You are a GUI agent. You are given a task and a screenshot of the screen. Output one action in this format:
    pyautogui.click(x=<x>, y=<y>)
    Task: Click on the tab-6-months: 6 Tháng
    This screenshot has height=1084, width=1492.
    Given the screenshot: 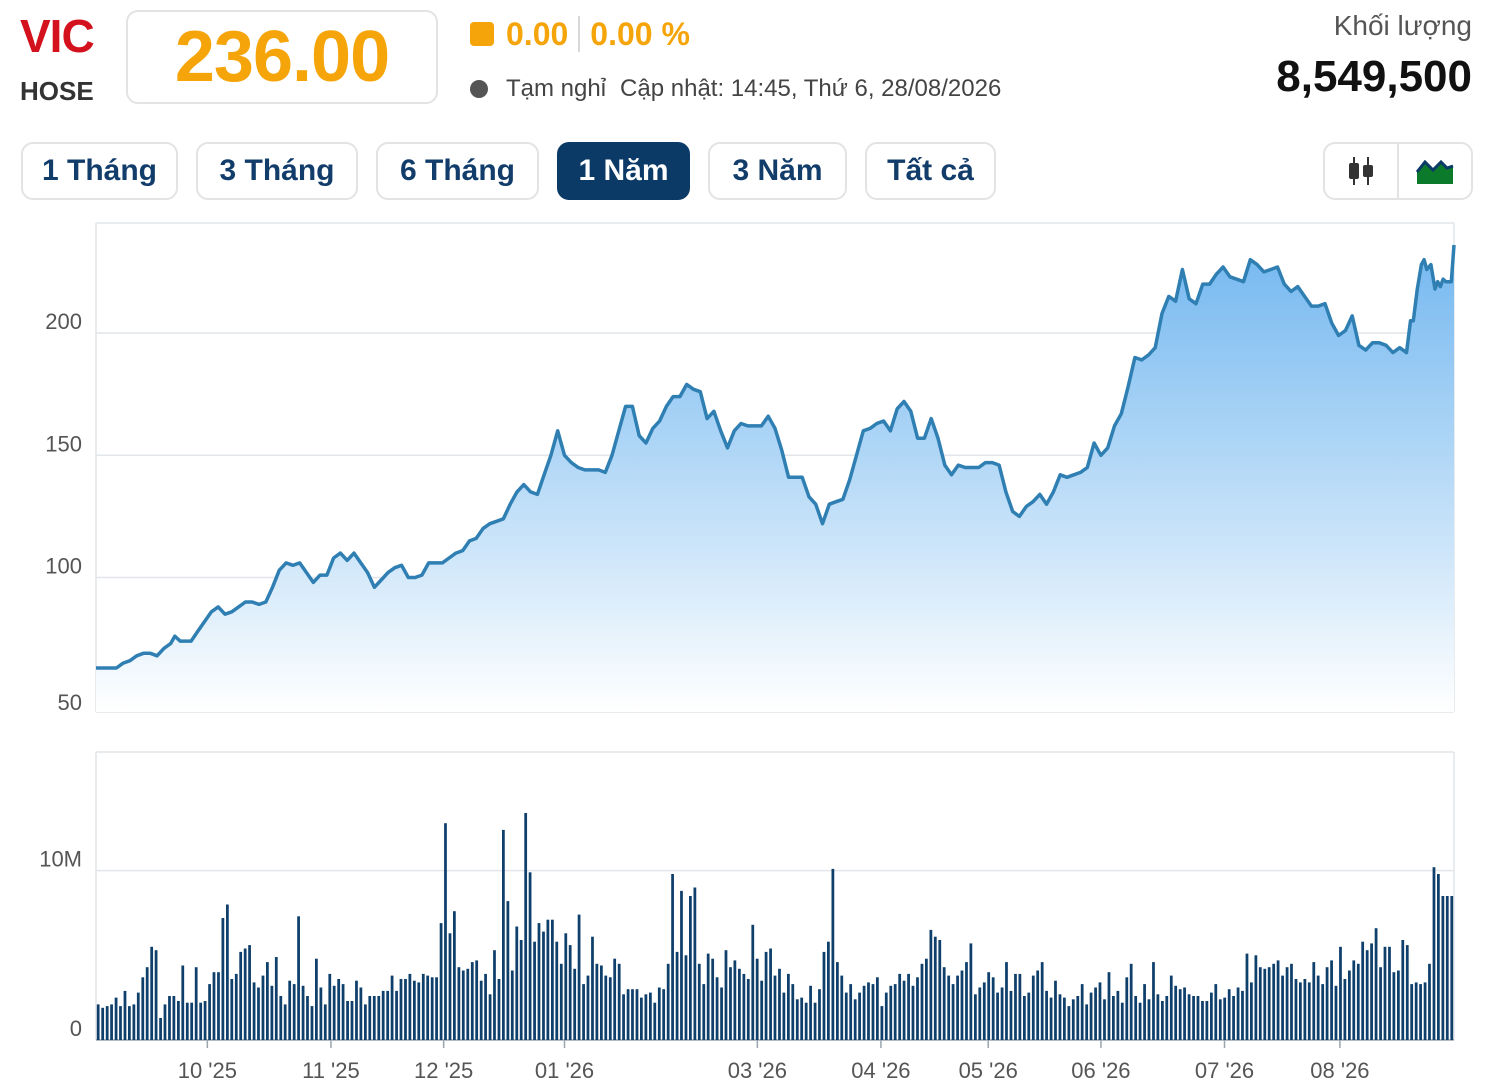 What is the action you would take?
    pyautogui.click(x=457, y=171)
    